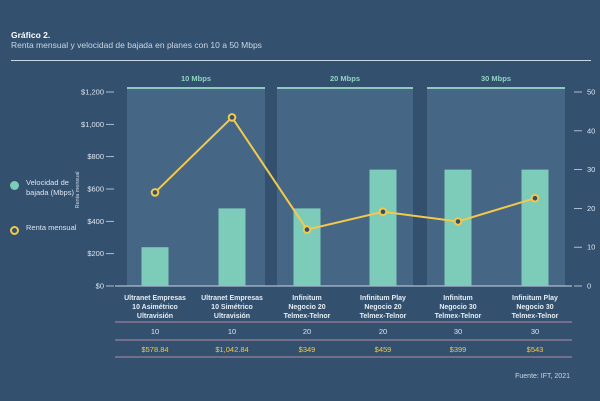 This screenshot has width=600, height=401. Describe the element at coordinates (383, 349) in the screenshot. I see `table-cell: $459` at that location.